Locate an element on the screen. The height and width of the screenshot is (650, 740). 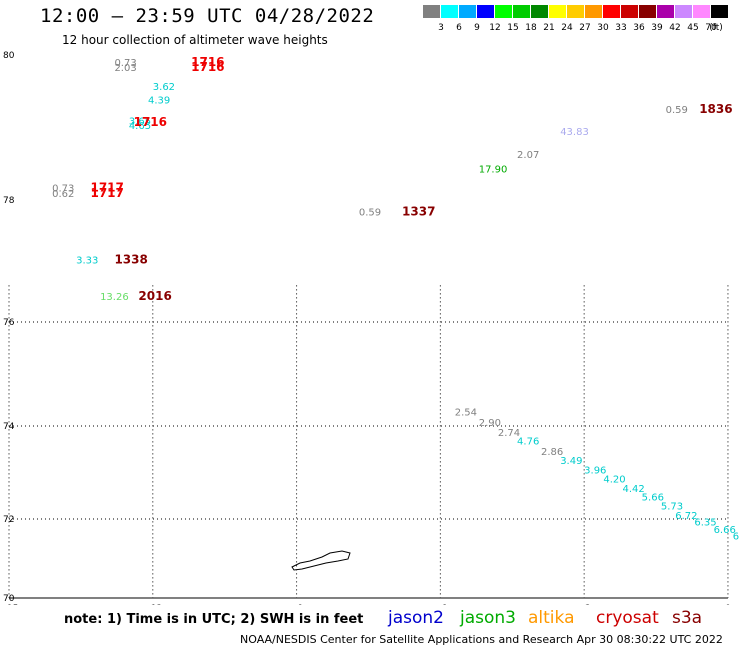
legend-label: 36 is located at coordinates (639, 28).